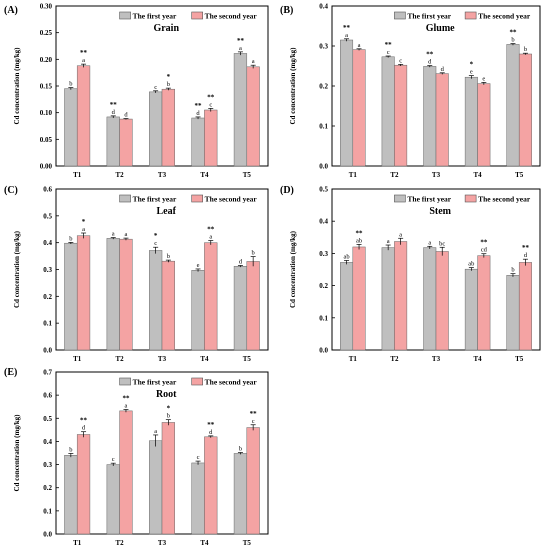 This screenshot has width=550, height=552. What do you see at coordinates (166, 28) in the screenshot?
I see `chart-title: Grain` at bounding box center [166, 28].